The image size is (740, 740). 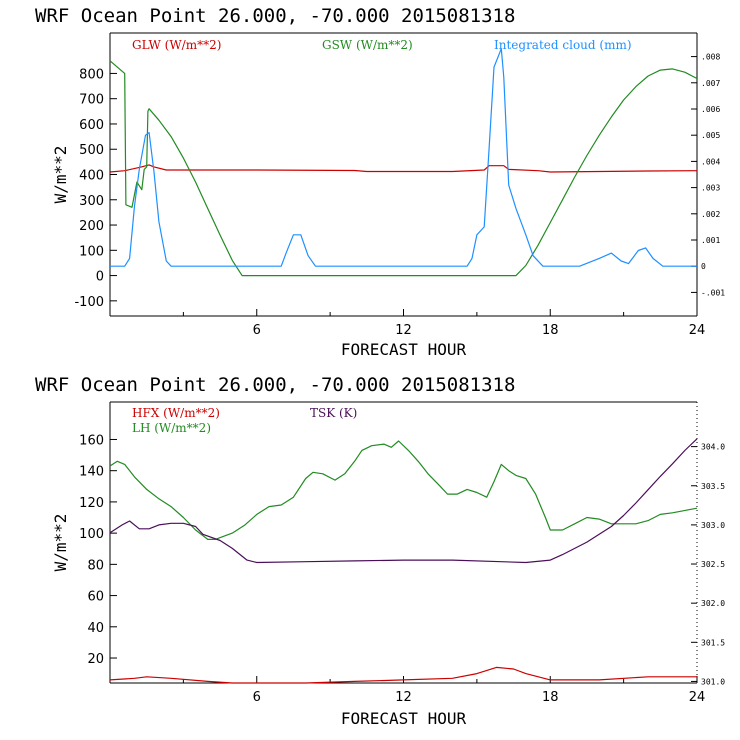 What do you see at coordinates (100, 277) in the screenshot?
I see `y-tick-label: 0` at bounding box center [100, 277].